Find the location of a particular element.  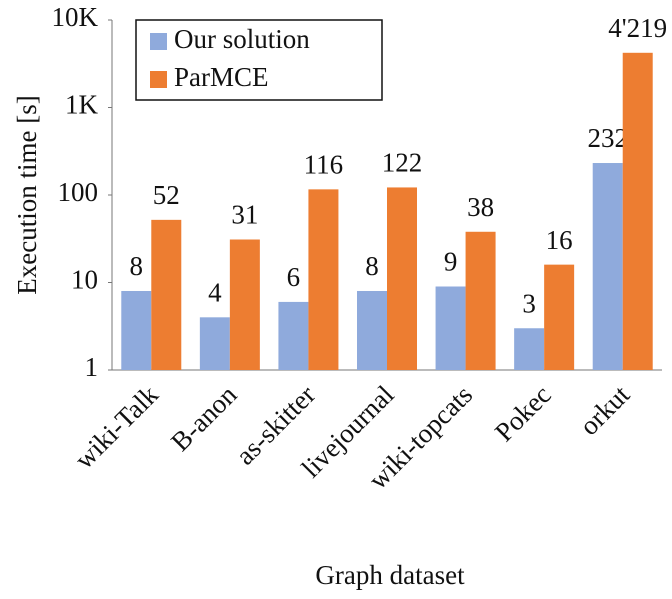

x-tick-label: wiki-Talk is located at coordinates (117, 427).